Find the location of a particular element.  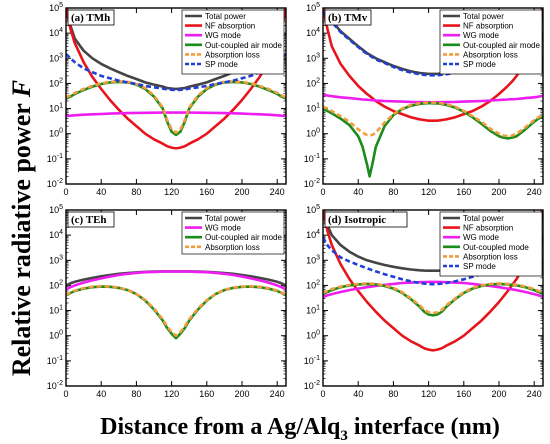

y-axis-title: Relative radiative powerF is located at coordinates (21, 228).